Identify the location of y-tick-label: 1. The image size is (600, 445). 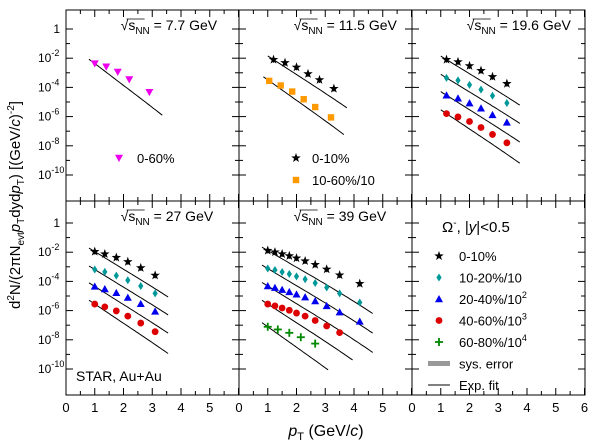
(56, 29).